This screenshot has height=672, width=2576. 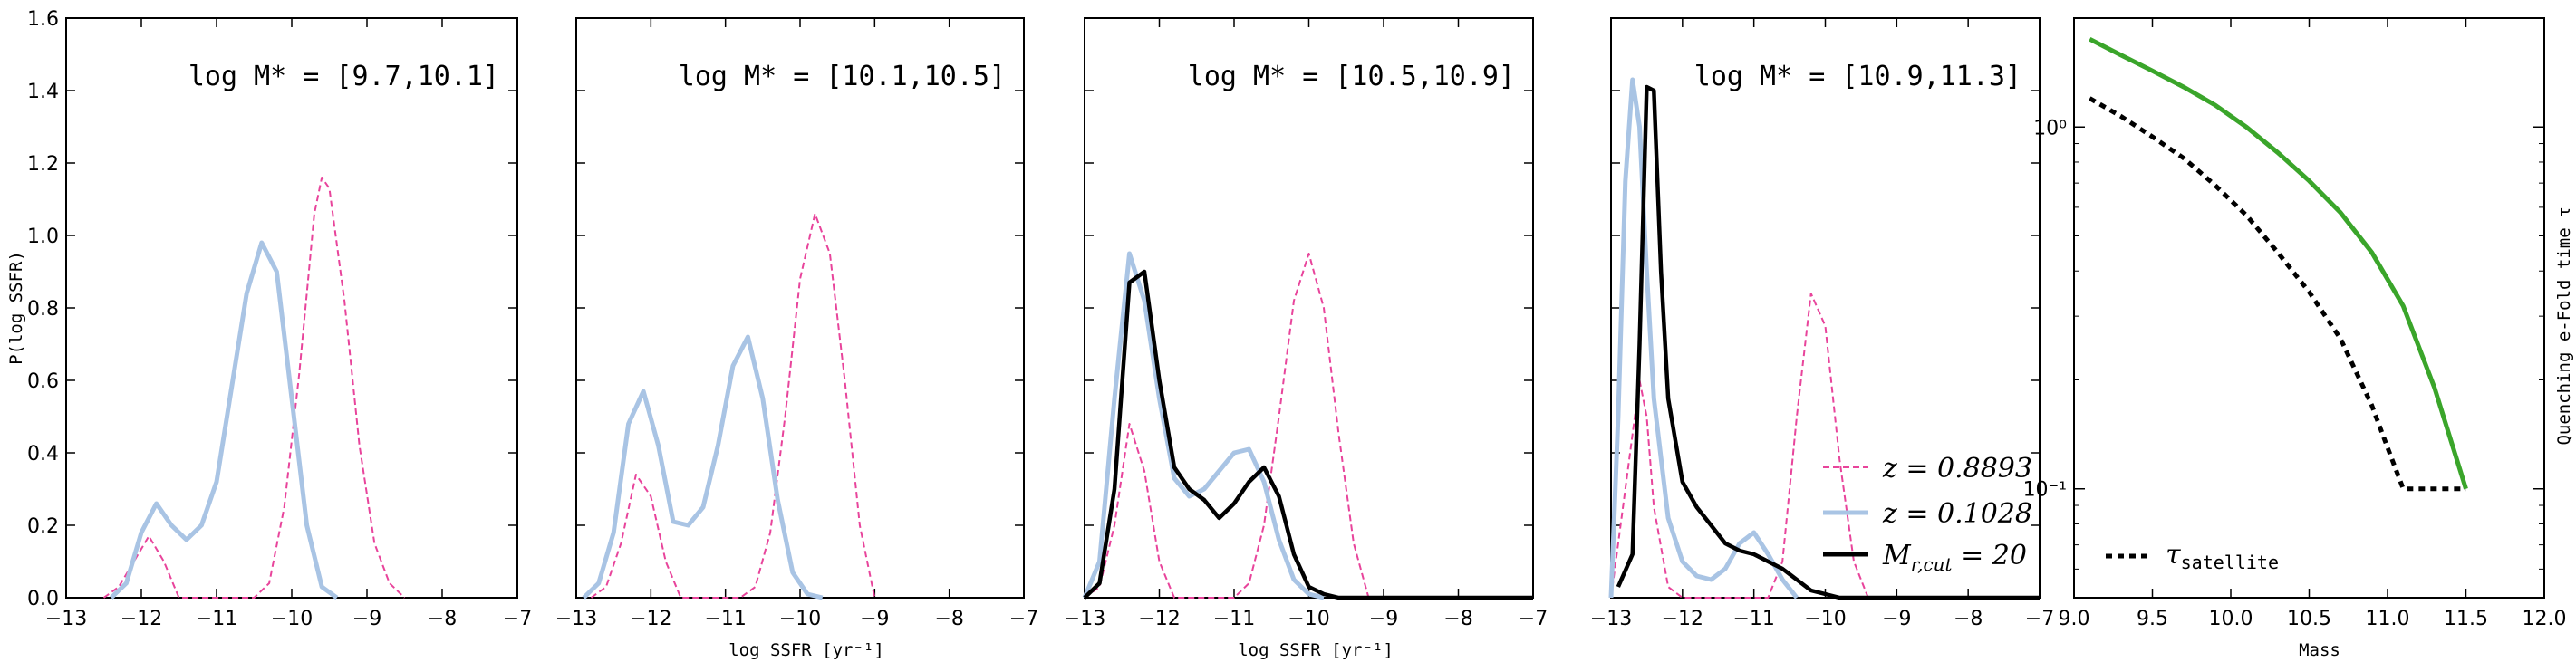 What do you see at coordinates (43, 237) in the screenshot?
I see `y-tick-label: 1.0` at bounding box center [43, 237].